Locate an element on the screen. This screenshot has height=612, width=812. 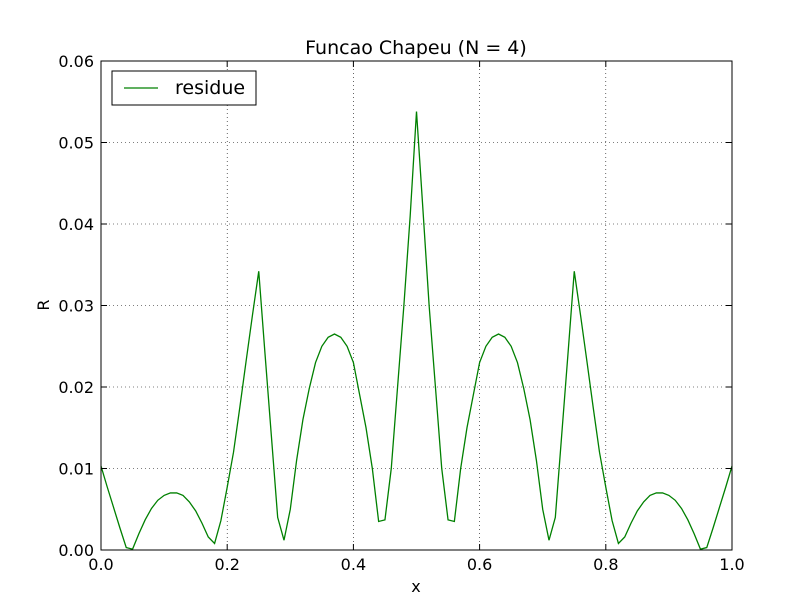
y-tick-label: 0.04 is located at coordinates (76, 224).